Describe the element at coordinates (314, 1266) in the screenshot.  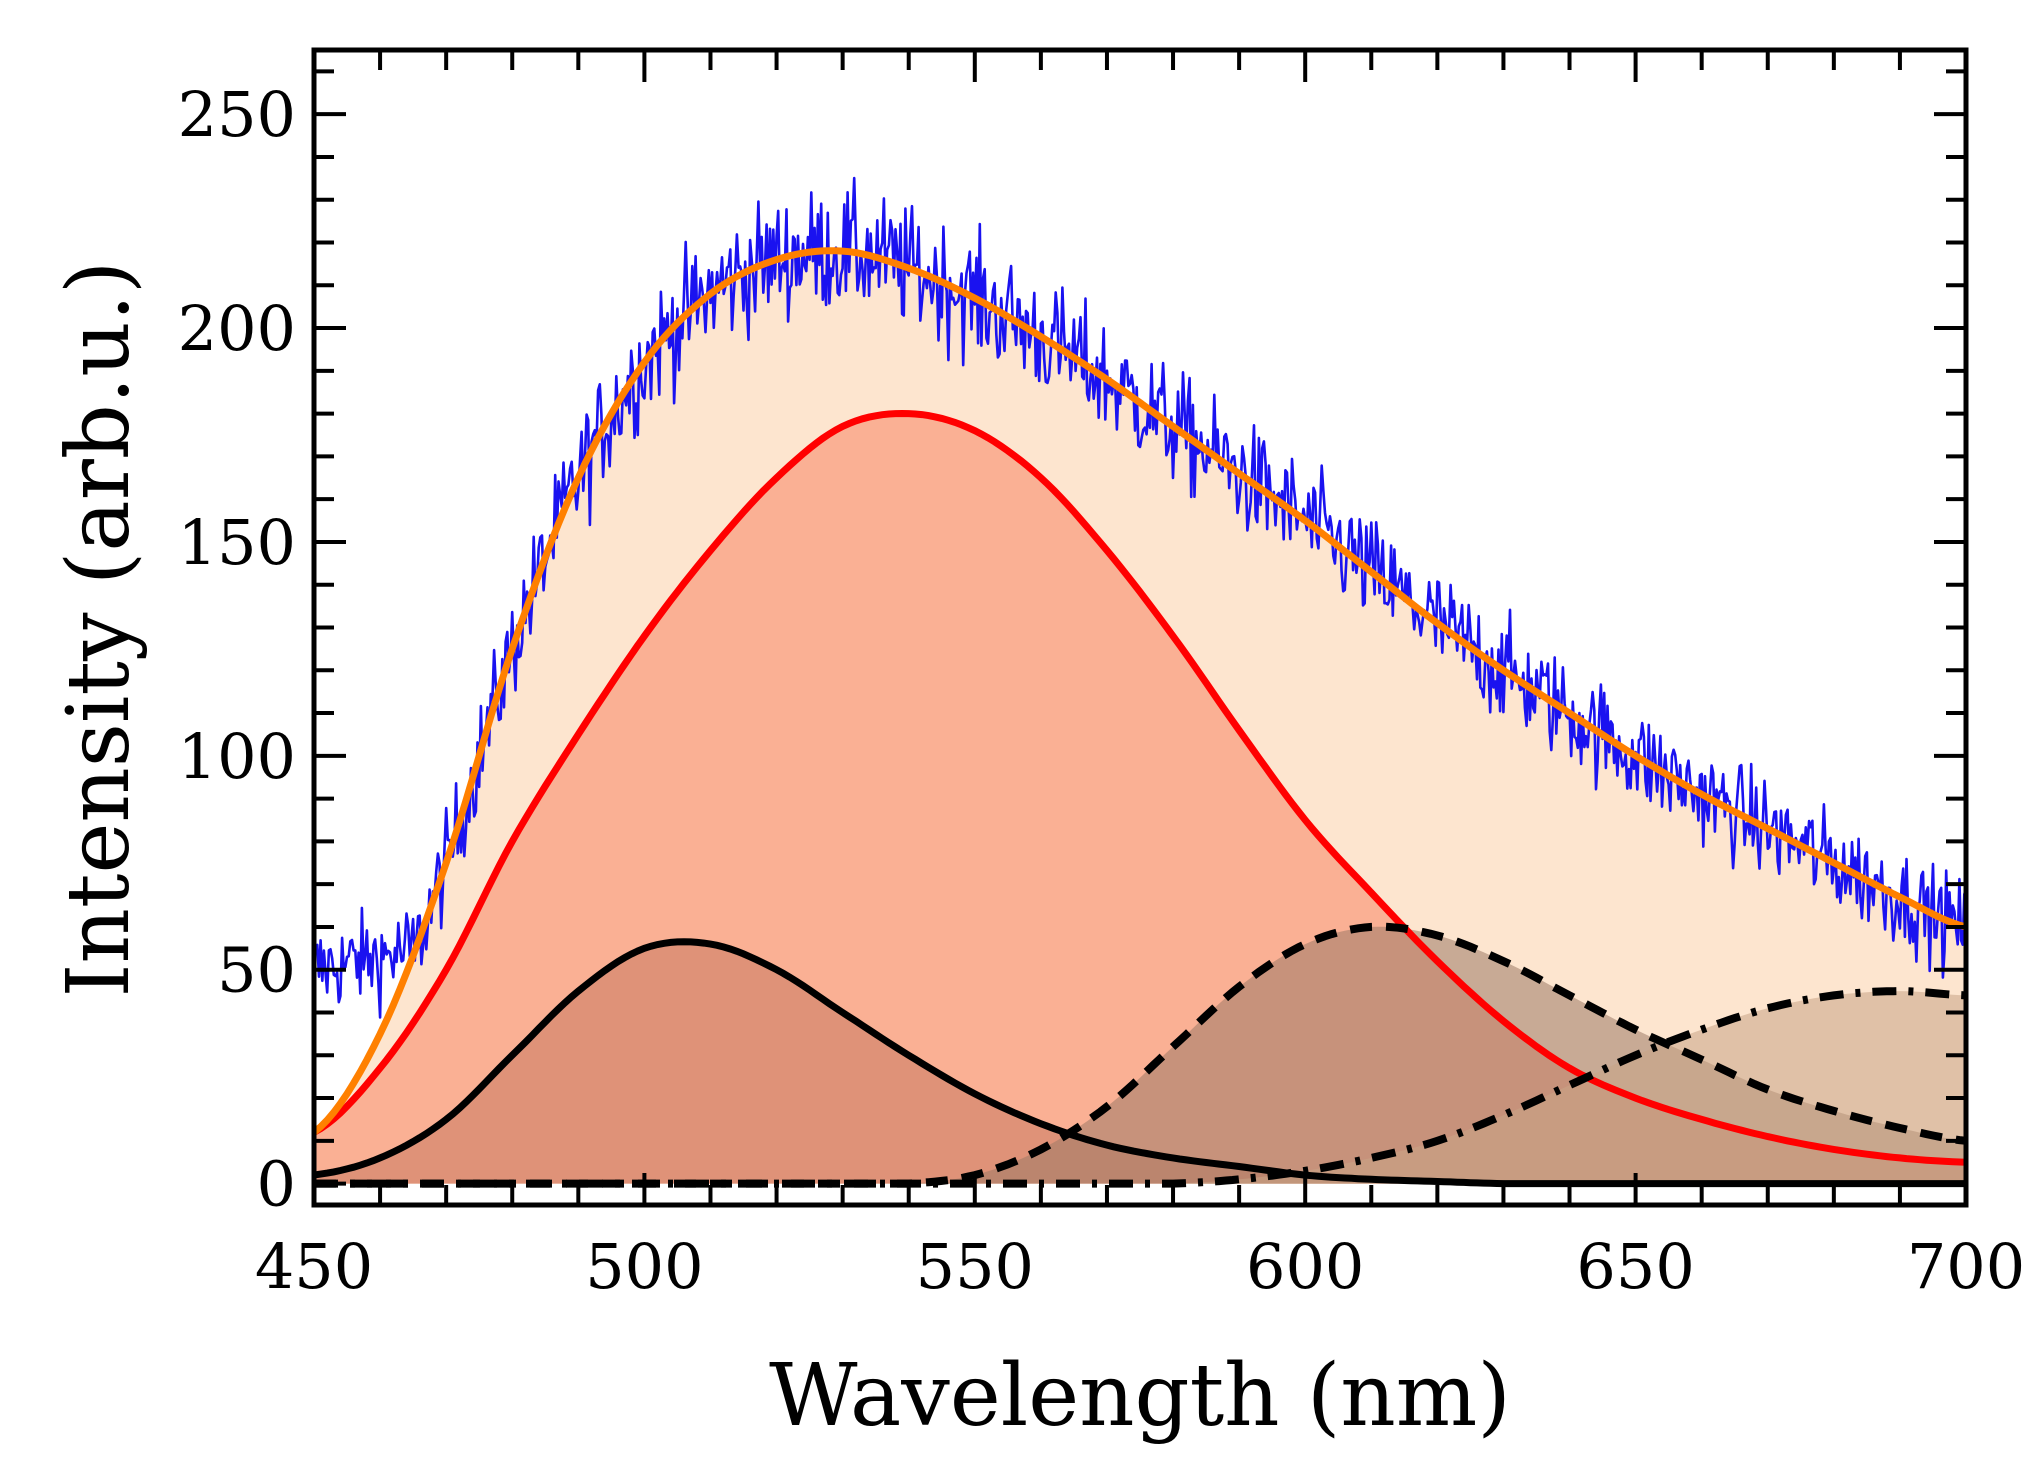
I see `x-tick-label: 450` at that location.